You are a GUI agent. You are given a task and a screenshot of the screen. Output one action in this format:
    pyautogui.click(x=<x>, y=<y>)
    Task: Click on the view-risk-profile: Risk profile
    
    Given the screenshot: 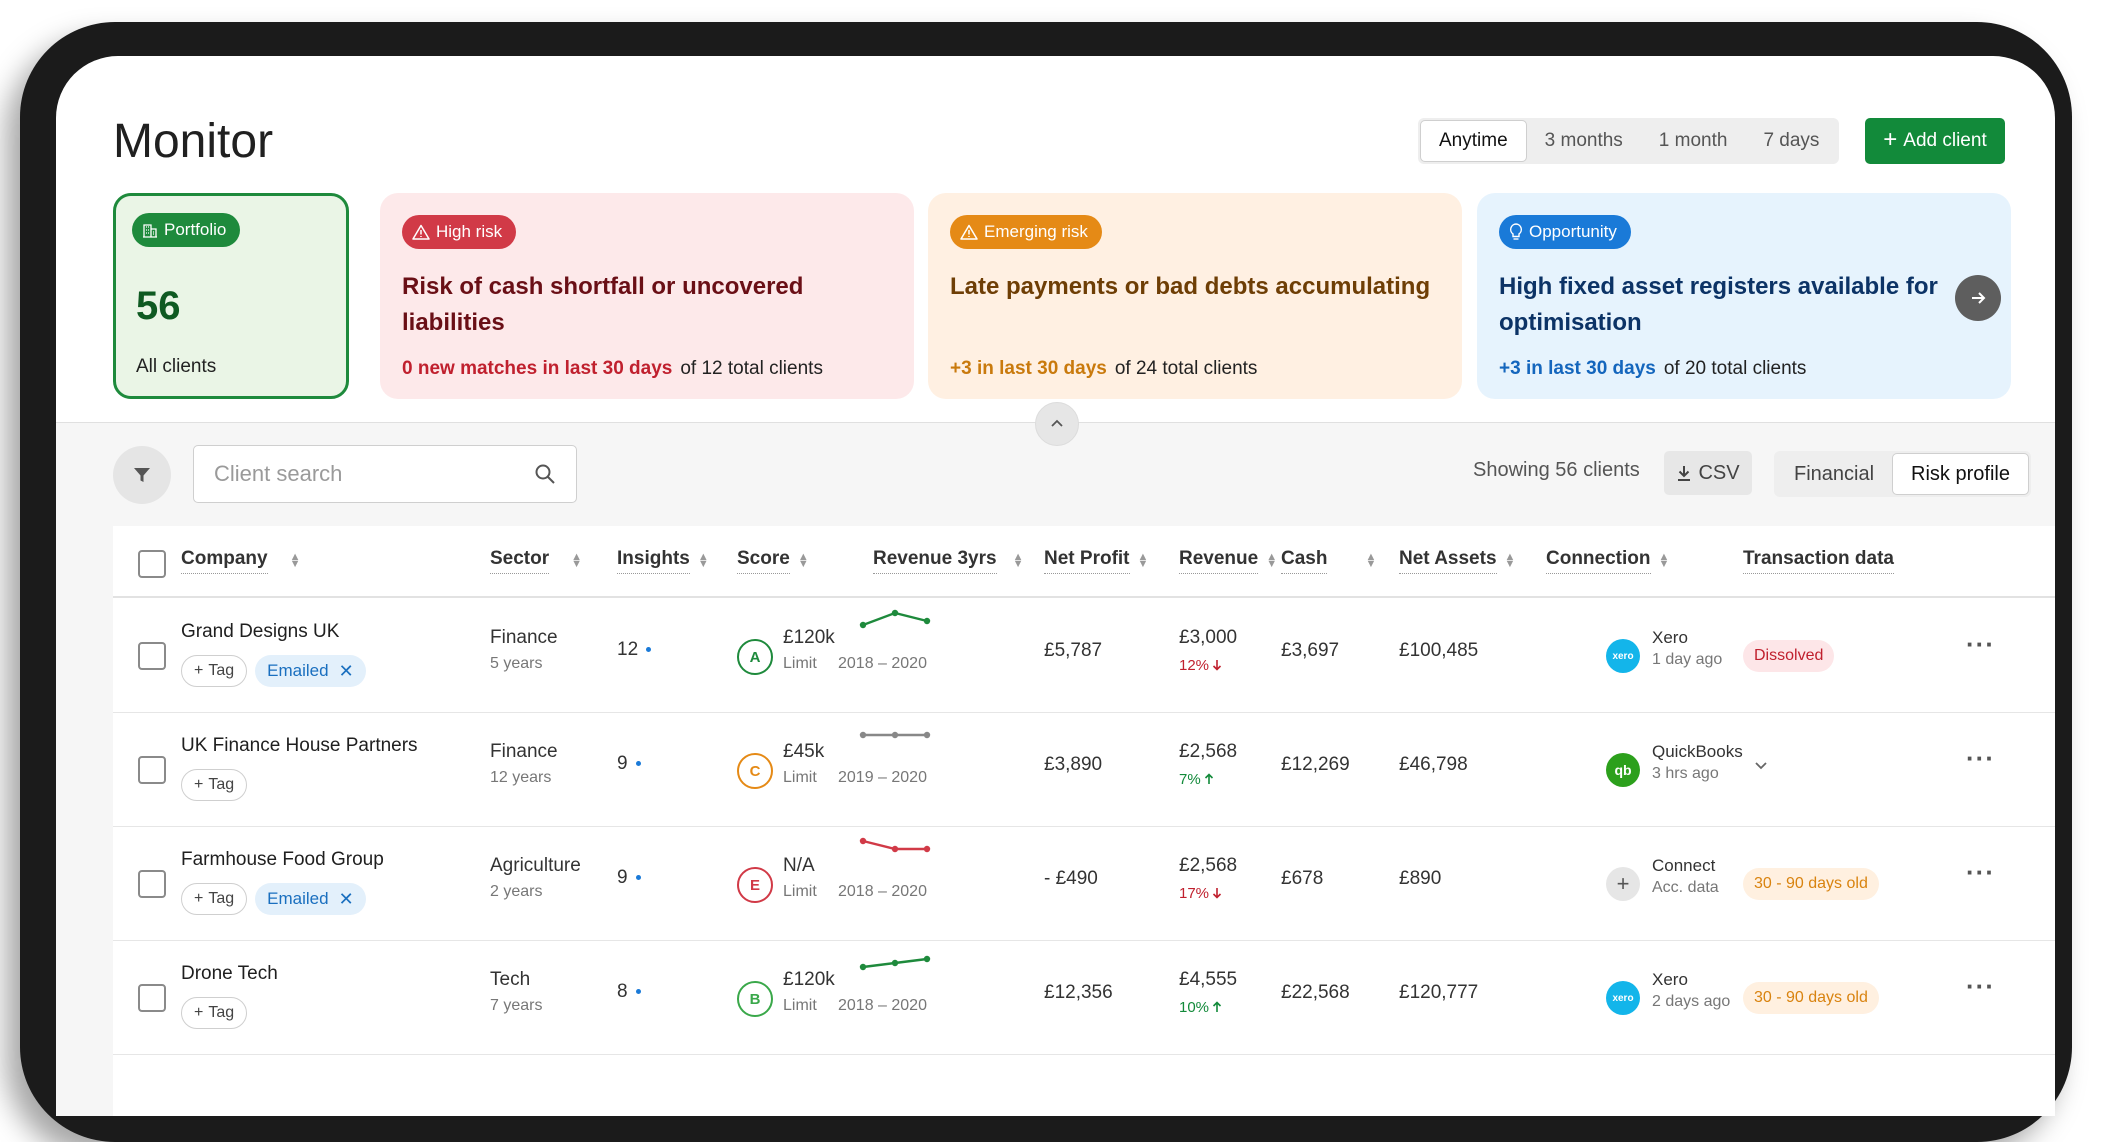 What is the action you would take?
    pyautogui.click(x=1960, y=474)
    